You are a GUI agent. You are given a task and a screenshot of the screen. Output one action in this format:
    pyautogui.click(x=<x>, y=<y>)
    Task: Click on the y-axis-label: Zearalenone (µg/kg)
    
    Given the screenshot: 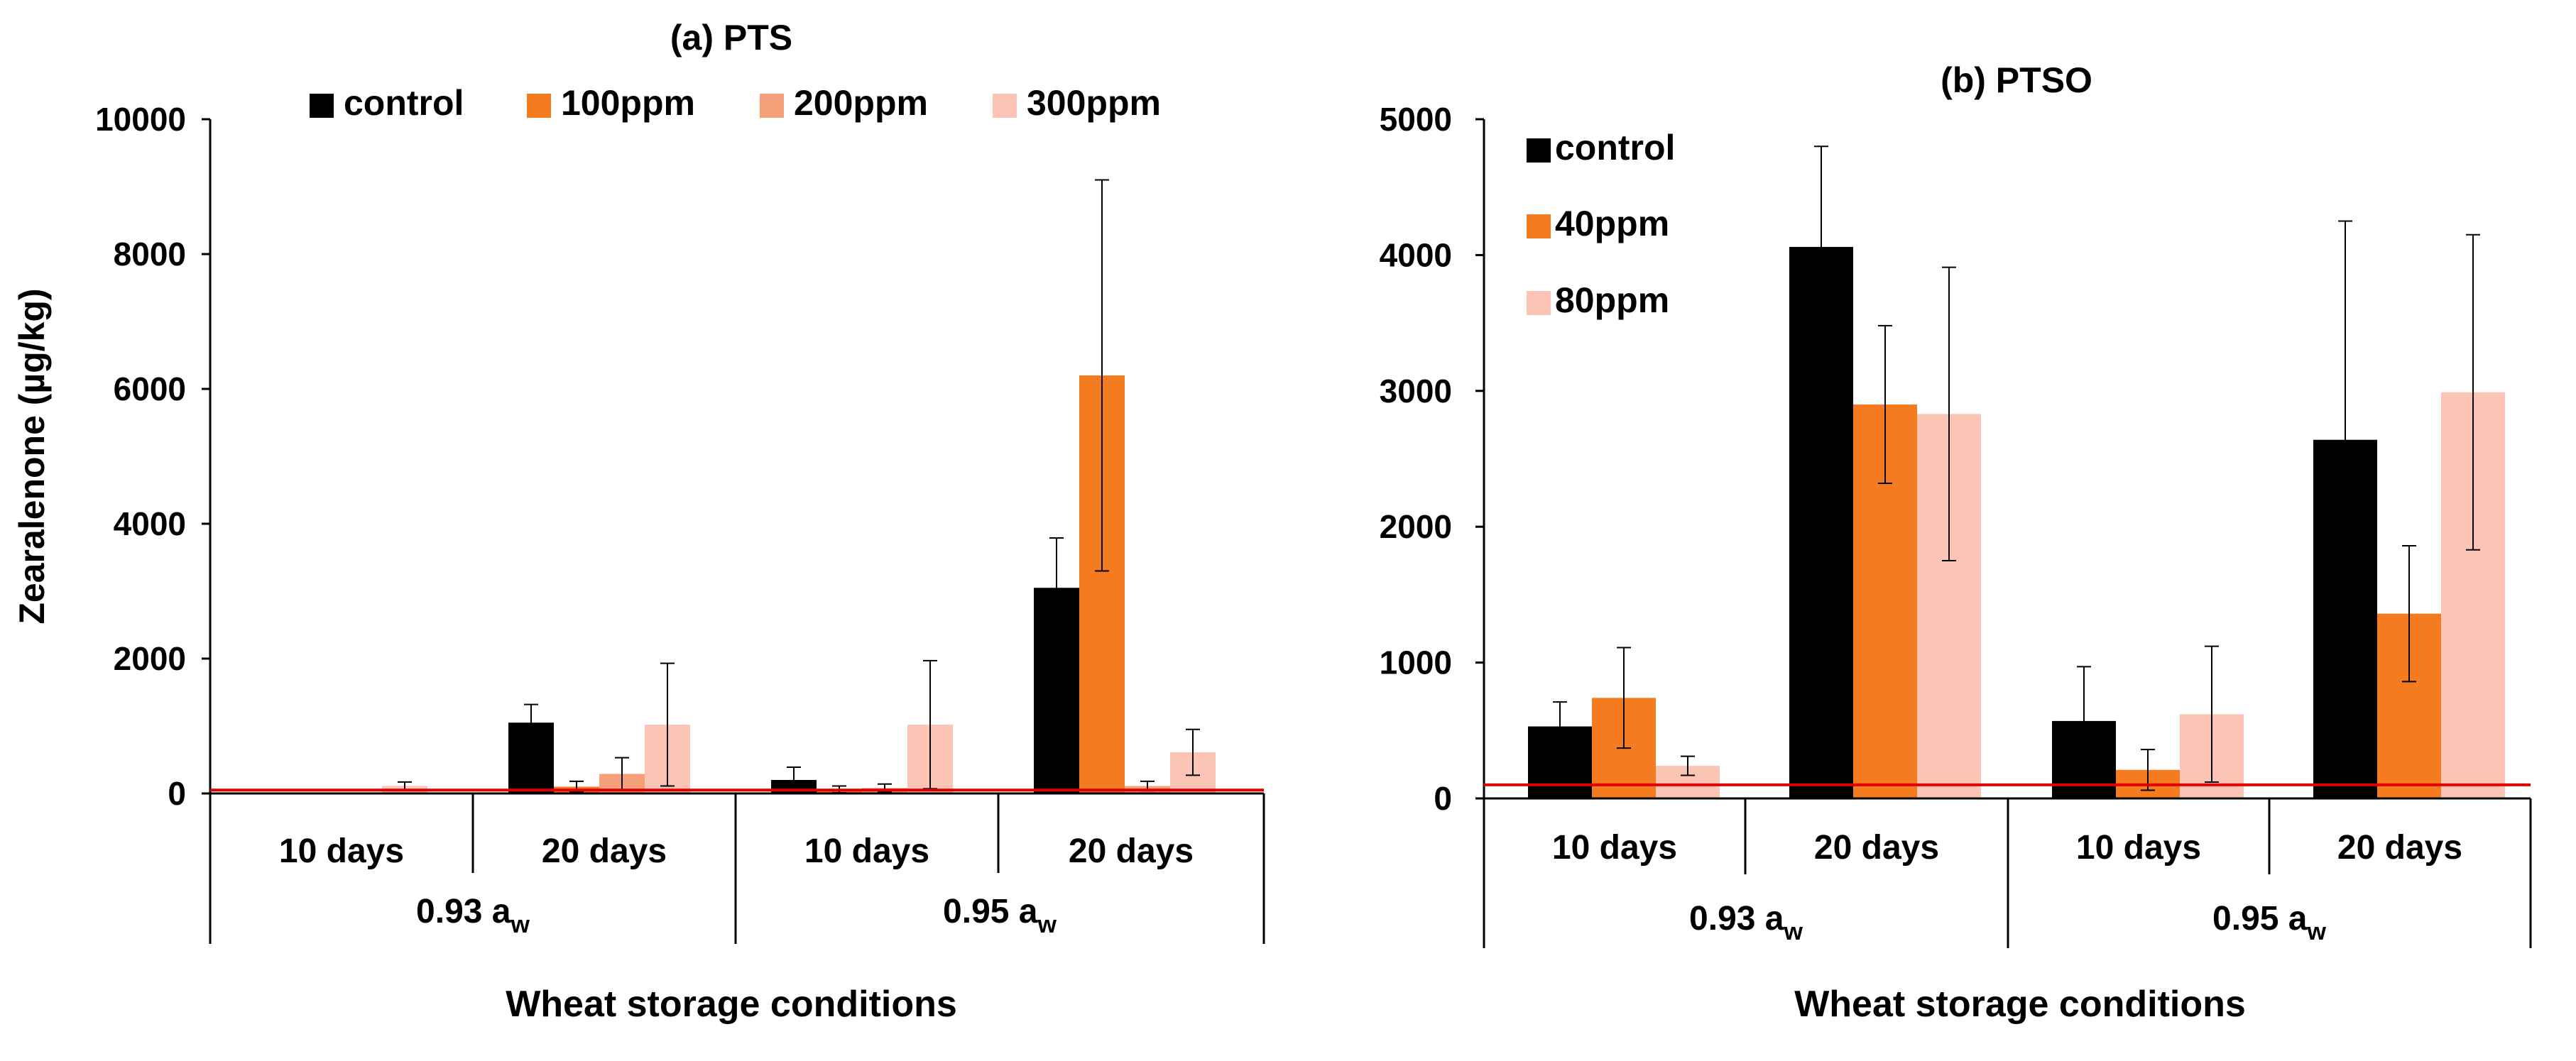 What is the action you would take?
    pyautogui.click(x=32, y=456)
    